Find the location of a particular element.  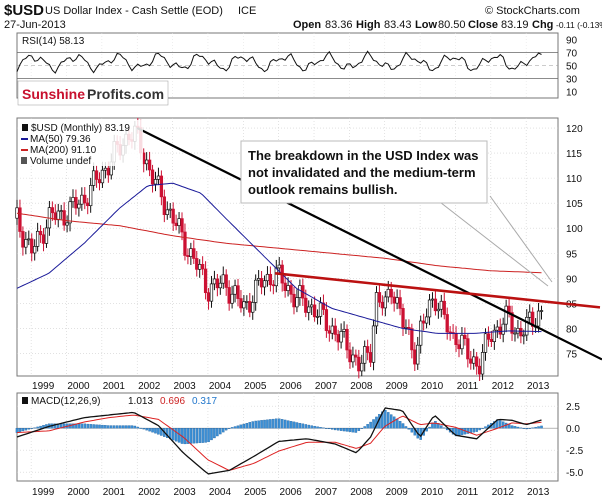

x-tick-label-macd: 2004 is located at coordinates (220, 492).